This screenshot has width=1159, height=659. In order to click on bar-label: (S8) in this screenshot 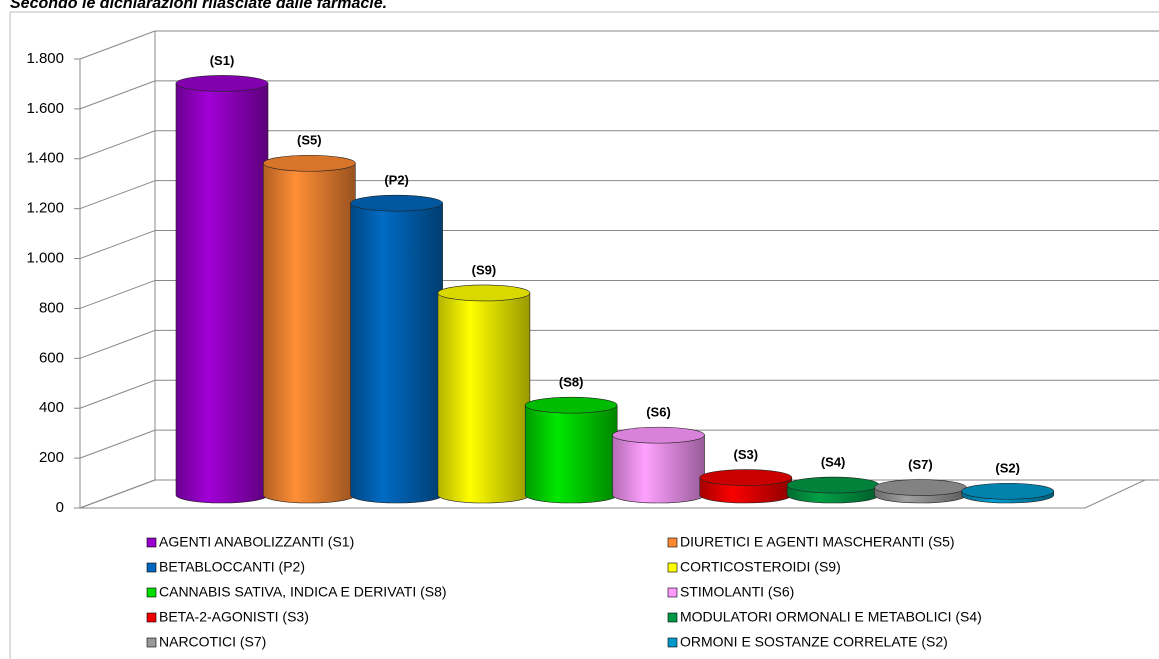, I will do `click(571, 382)`.